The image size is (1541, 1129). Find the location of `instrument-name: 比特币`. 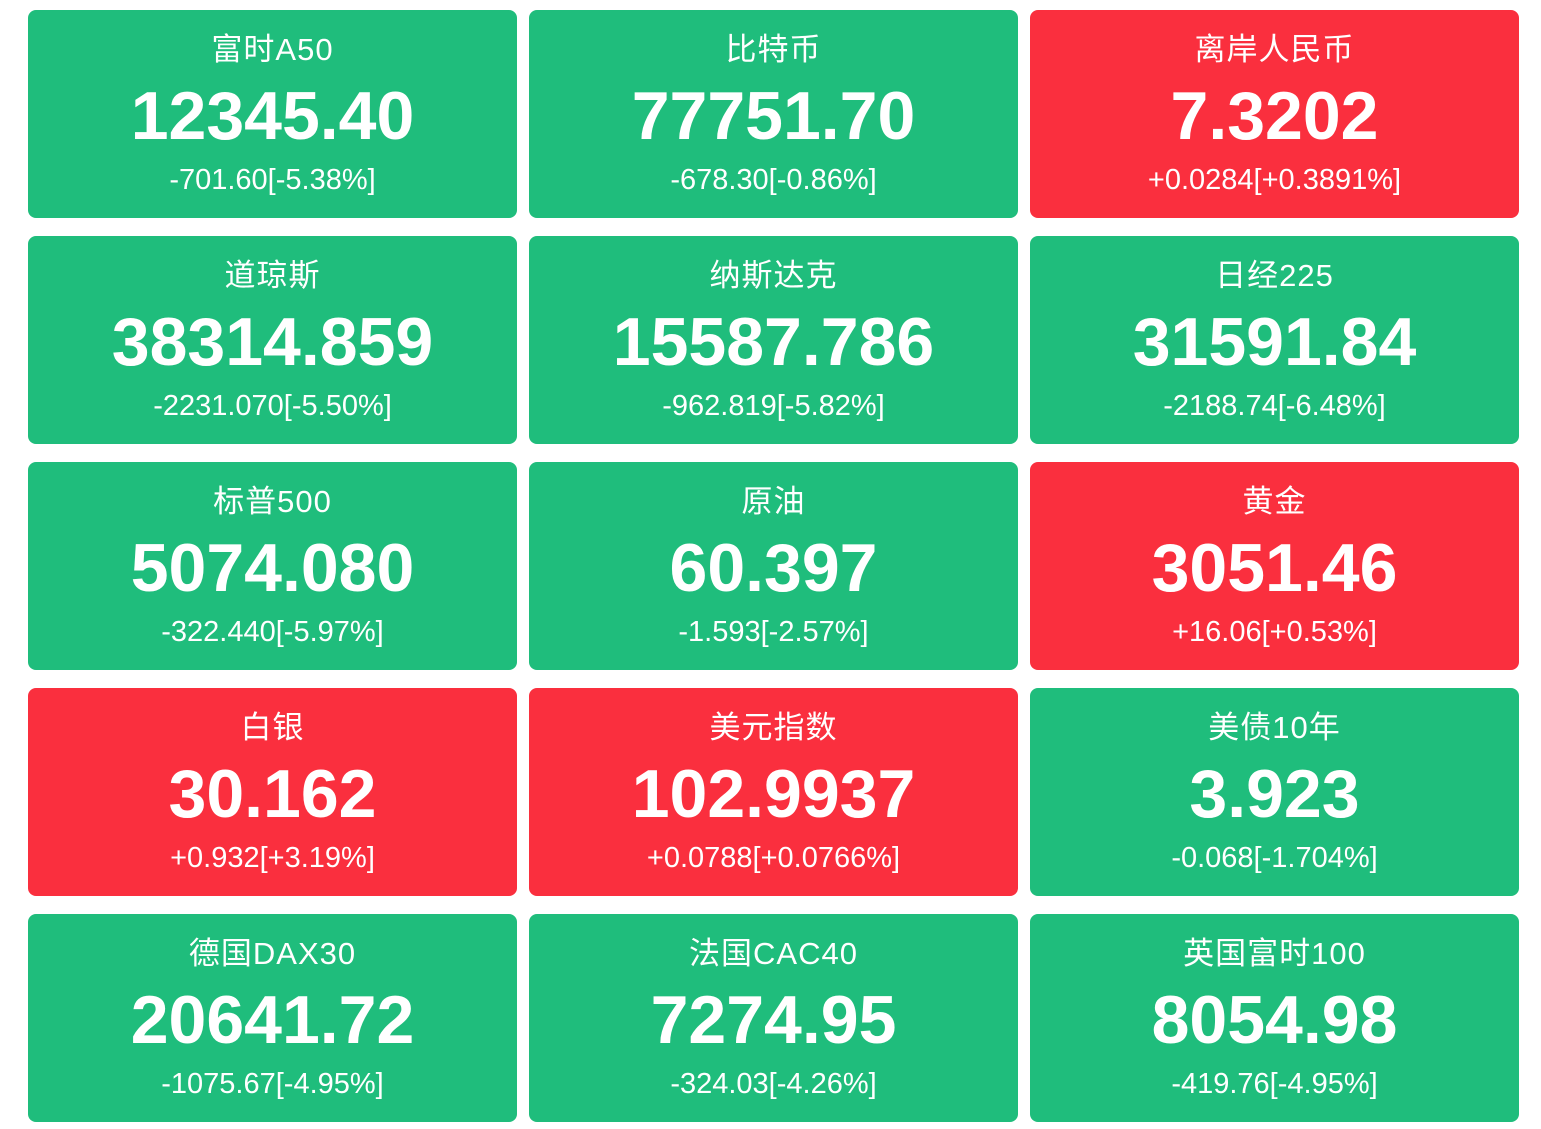

instrument-name: 比特币 is located at coordinates (773, 49).